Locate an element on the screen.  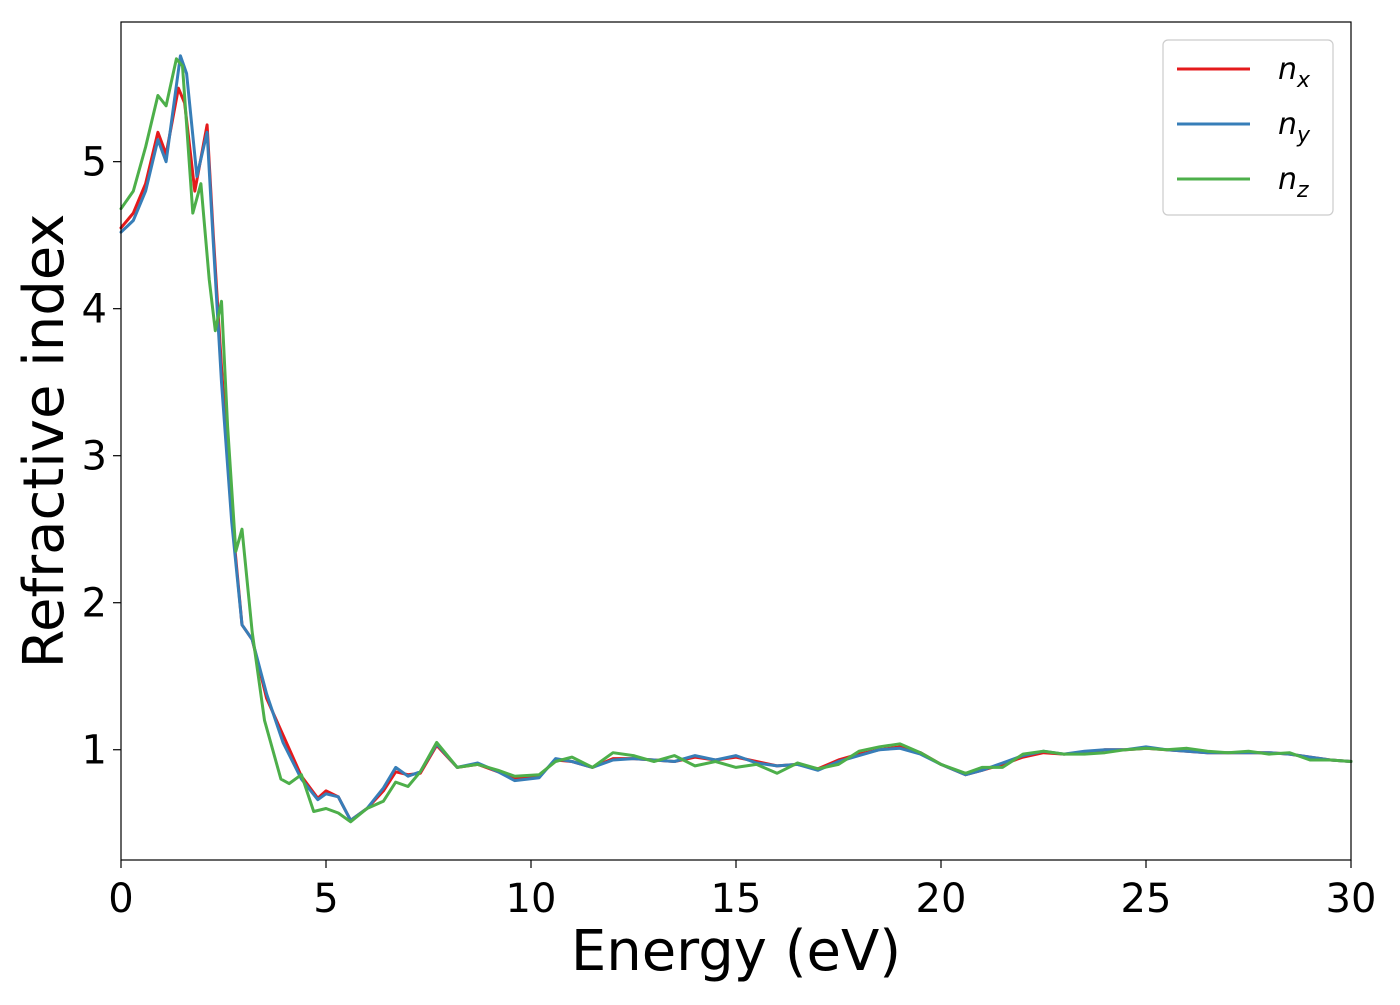
x-tick-label: 20 is located at coordinates (941, 899).